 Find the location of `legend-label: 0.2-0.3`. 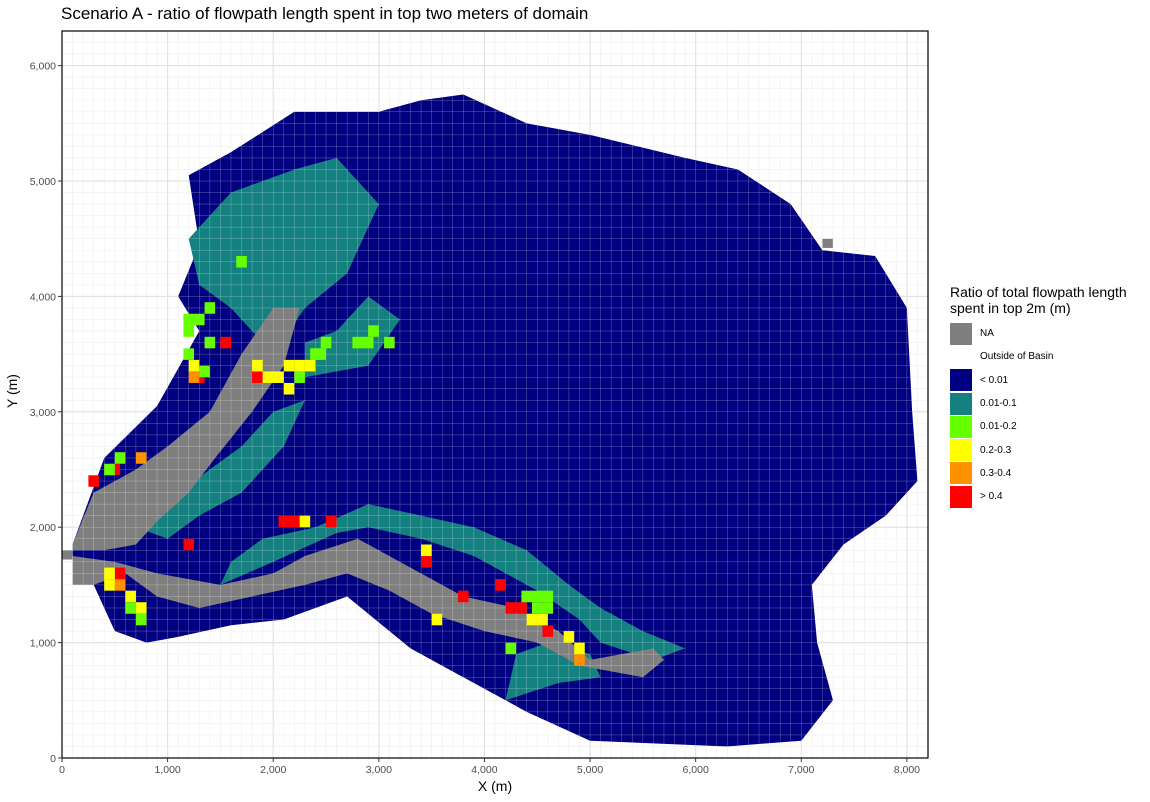

legend-label: 0.2-0.3 is located at coordinates (996, 450).